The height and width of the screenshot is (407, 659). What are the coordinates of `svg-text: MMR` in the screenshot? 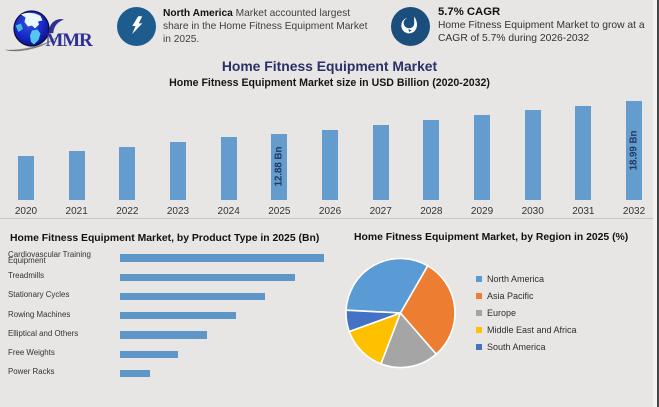 It's located at (69, 40).